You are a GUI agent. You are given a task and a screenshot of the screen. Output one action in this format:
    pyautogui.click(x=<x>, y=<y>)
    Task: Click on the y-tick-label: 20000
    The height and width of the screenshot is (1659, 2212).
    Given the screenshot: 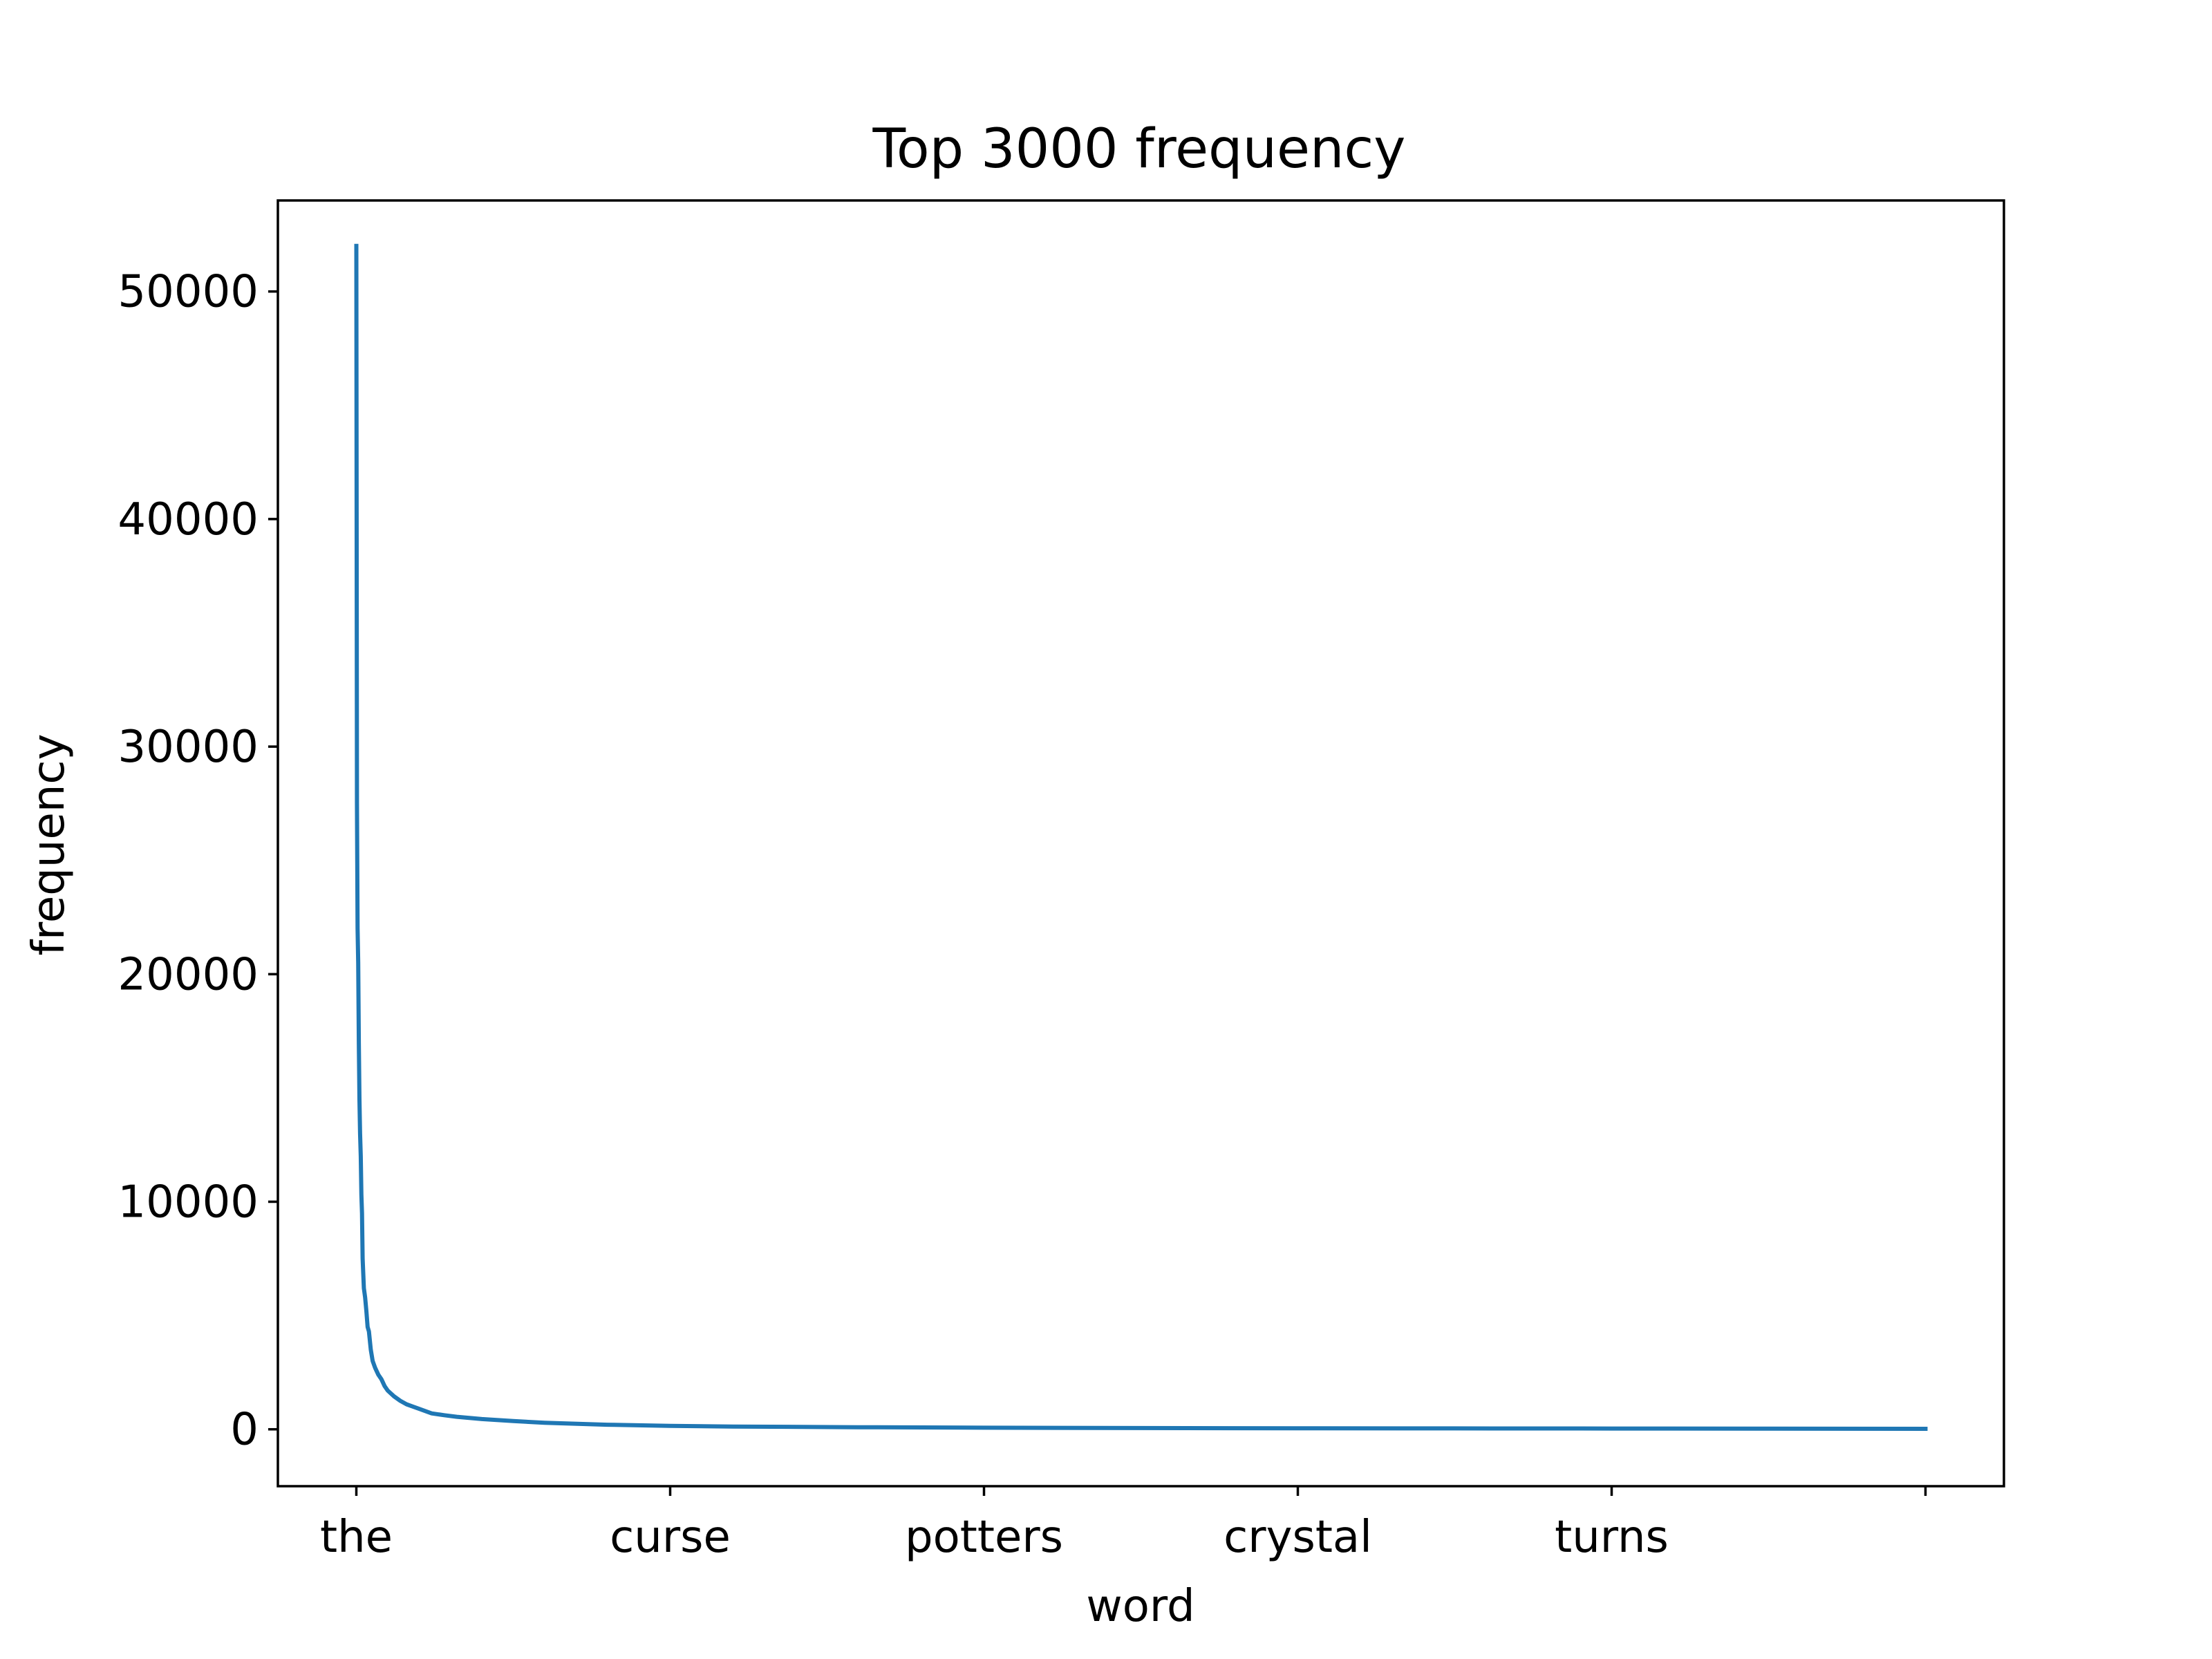 What is the action you would take?
    pyautogui.click(x=188, y=974)
    